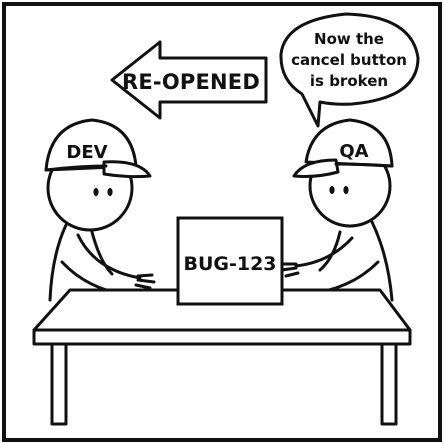 The height and width of the screenshot is (444, 444). I want to click on dev-cap-crown, so click(91, 145).